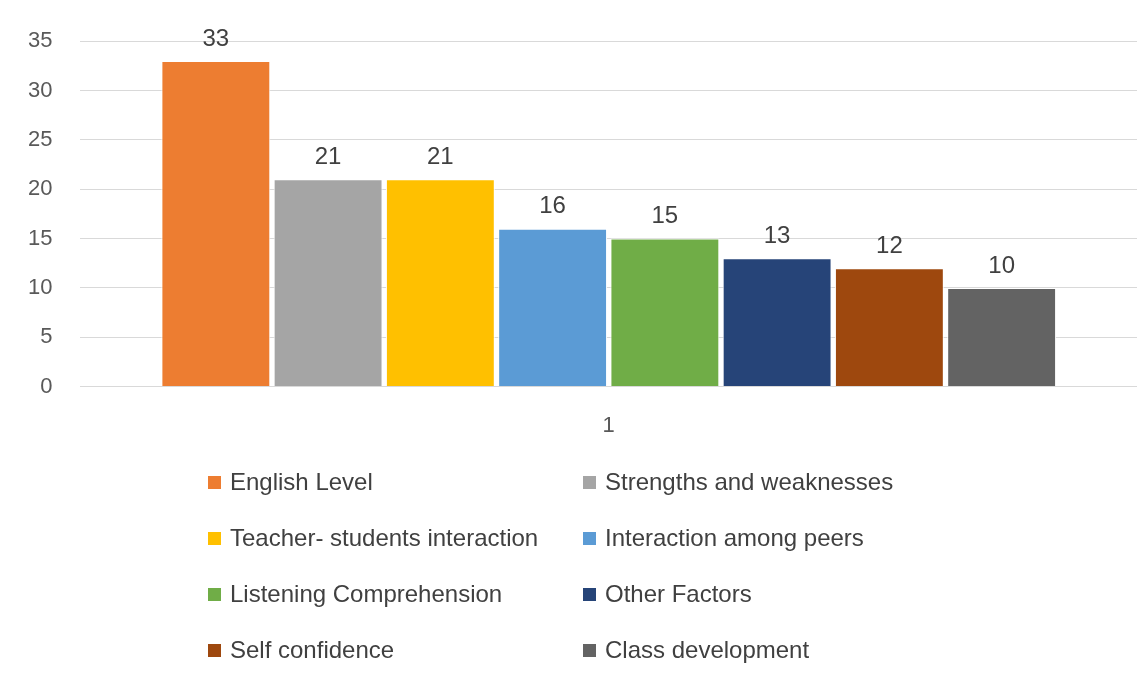 Image resolution: width=1137 pixels, height=684 pixels. Describe the element at coordinates (40, 89) in the screenshot. I see `y-tick-label: 30` at that location.